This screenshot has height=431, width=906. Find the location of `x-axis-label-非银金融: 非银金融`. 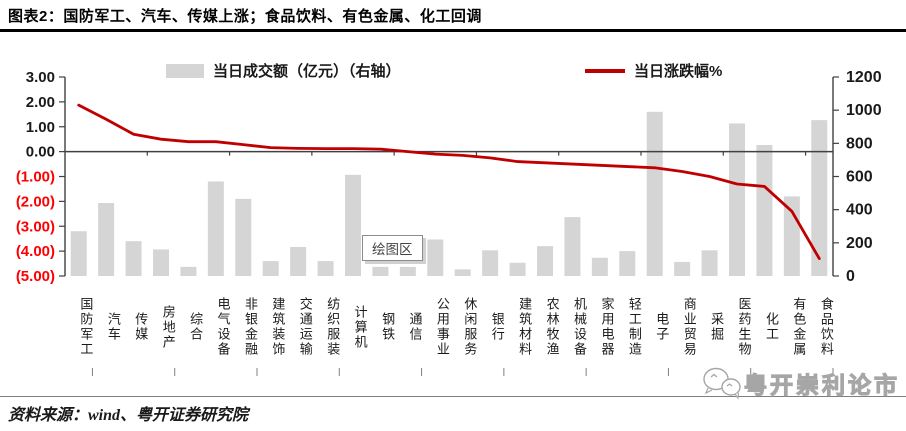

x-axis-label-非银金融: 非银金融 is located at coordinates (250, 327).